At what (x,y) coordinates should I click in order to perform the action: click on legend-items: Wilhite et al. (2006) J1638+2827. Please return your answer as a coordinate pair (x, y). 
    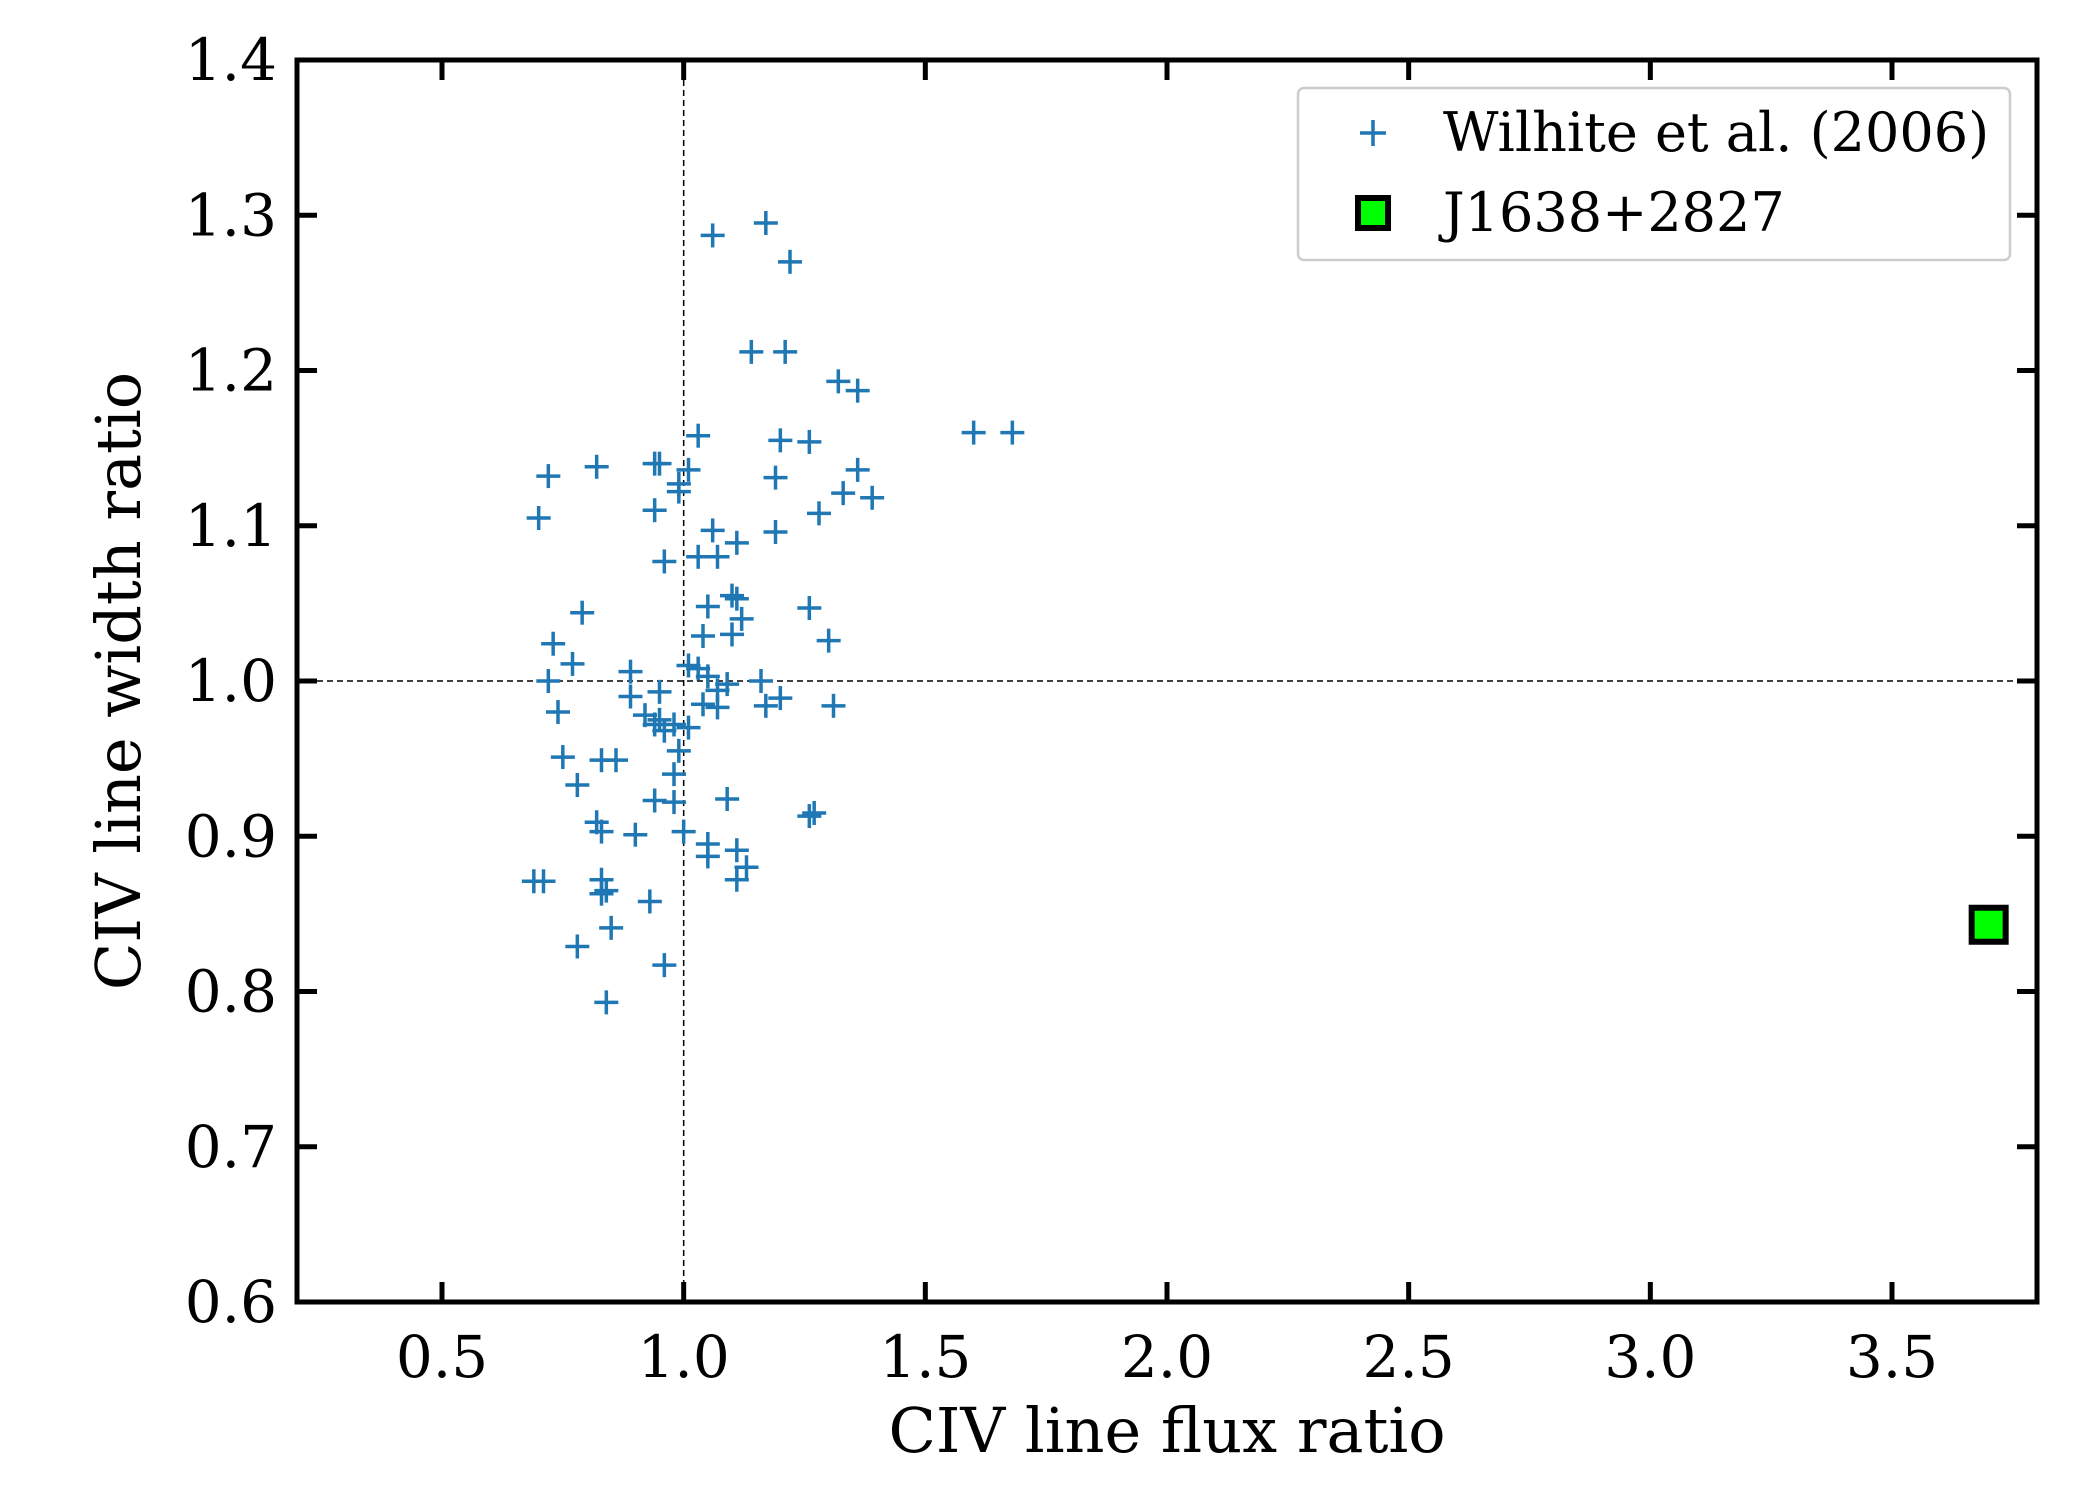
    Looking at the image, I should click on (1672, 172).